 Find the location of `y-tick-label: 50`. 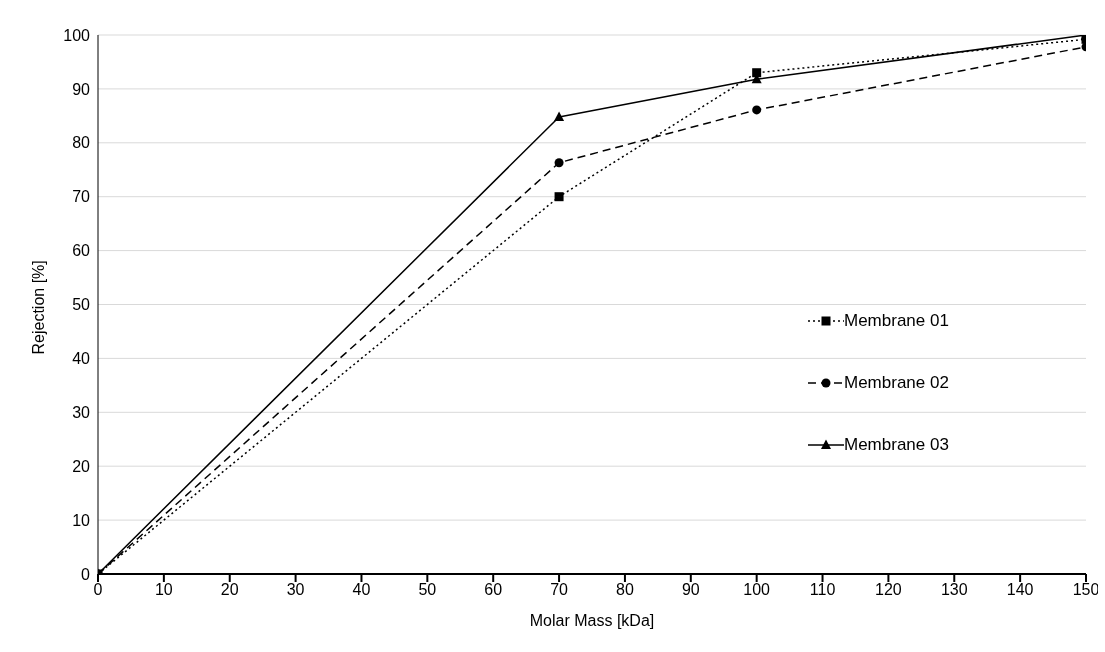

y-tick-label: 50 is located at coordinates (81, 305).